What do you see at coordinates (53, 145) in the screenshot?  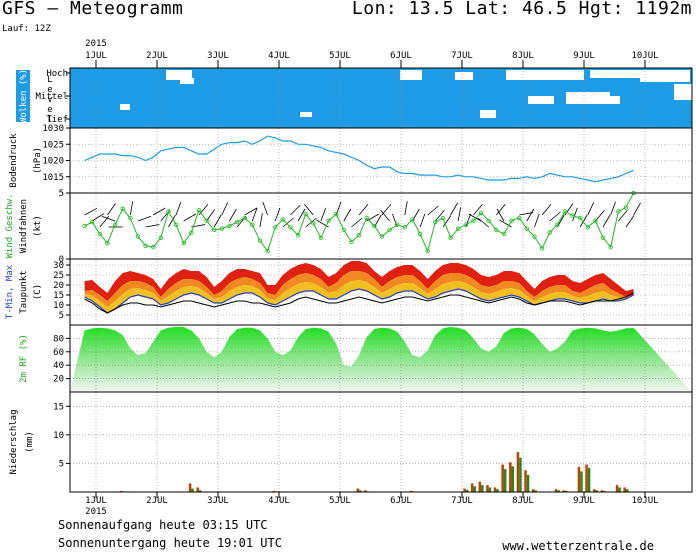 I see `pressure-ytick-label: 1025` at bounding box center [53, 145].